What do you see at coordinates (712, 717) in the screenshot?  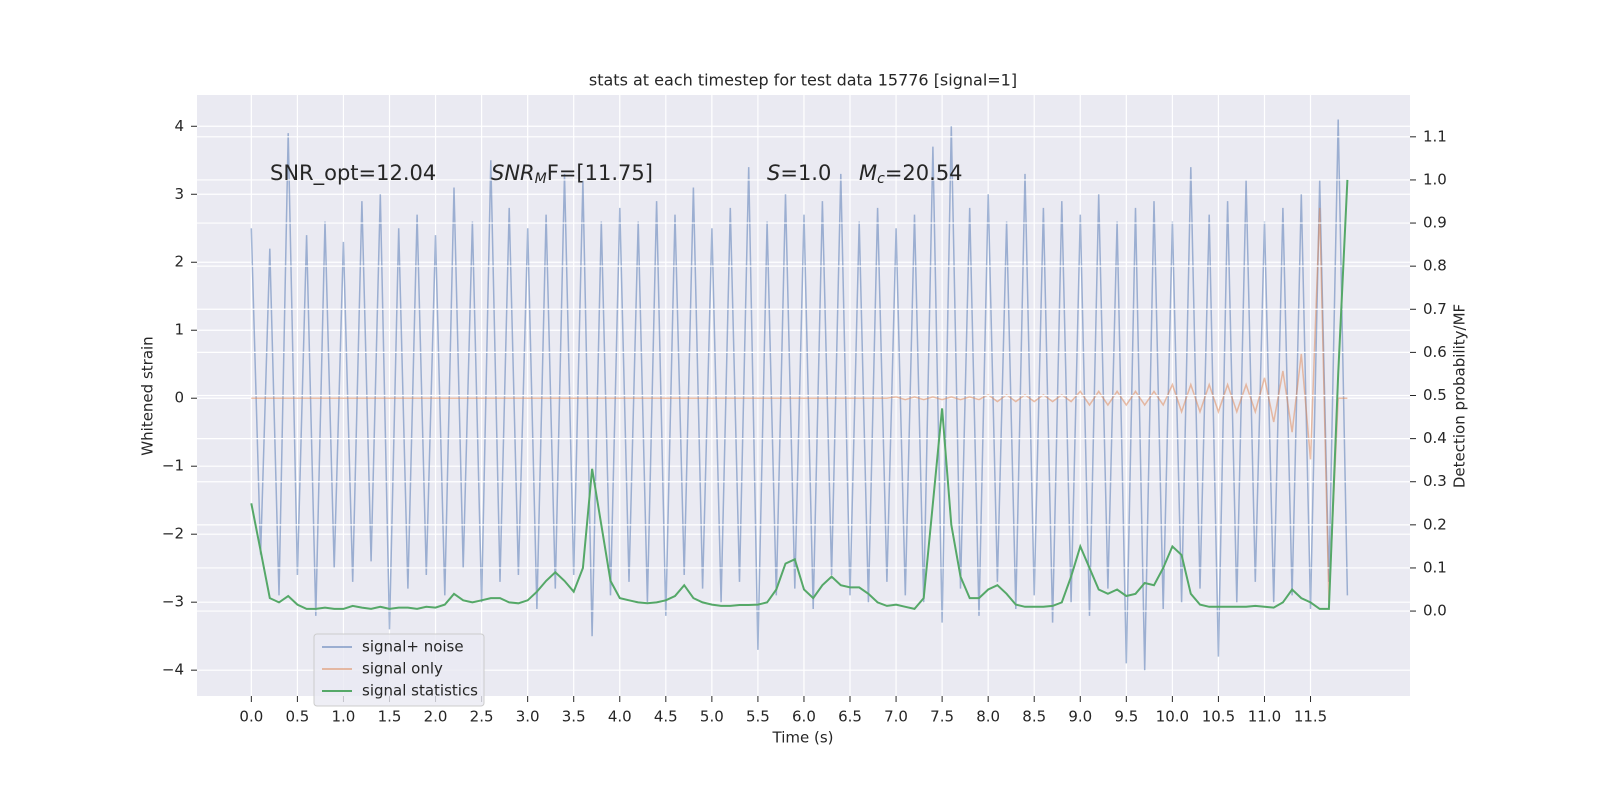 I see `x-tick-label: 5.0` at bounding box center [712, 717].